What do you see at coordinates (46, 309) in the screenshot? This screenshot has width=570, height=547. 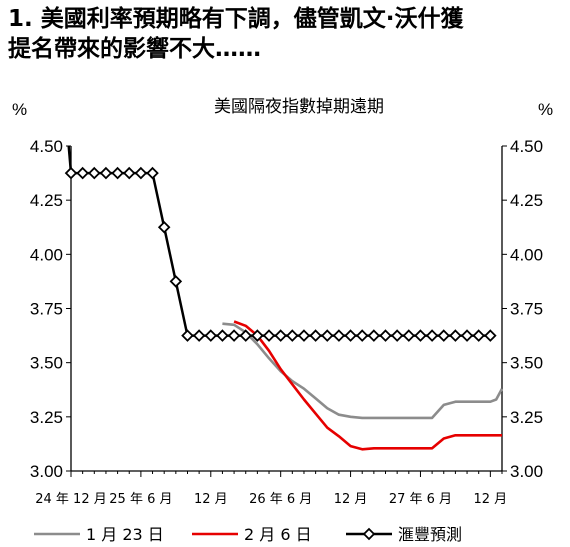 I see `left-tick-label: 3.75` at bounding box center [46, 309].